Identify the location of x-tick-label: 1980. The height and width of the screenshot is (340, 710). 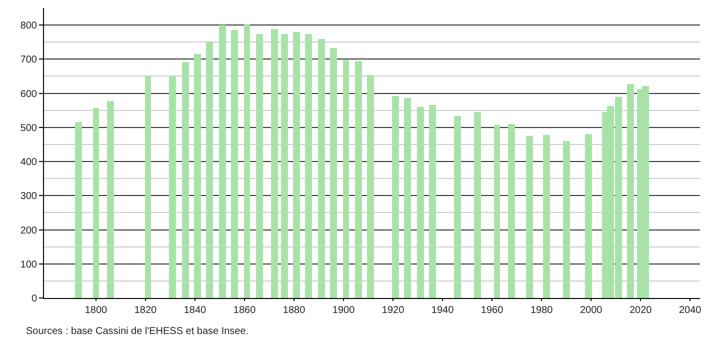
(542, 310).